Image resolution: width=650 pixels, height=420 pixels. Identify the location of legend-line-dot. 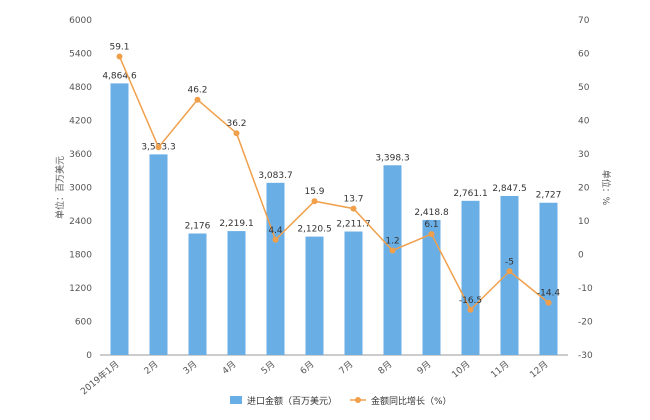
(358, 400).